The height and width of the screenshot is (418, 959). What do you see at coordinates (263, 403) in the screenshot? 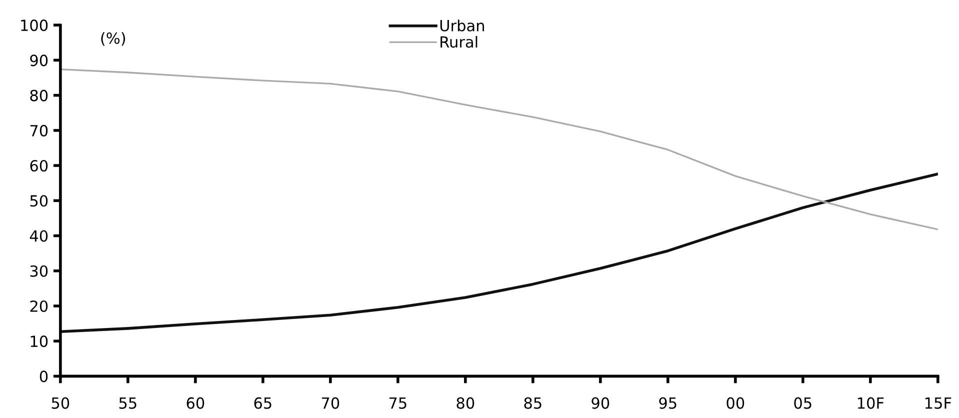
I see `x-tick-label: 65` at bounding box center [263, 403].